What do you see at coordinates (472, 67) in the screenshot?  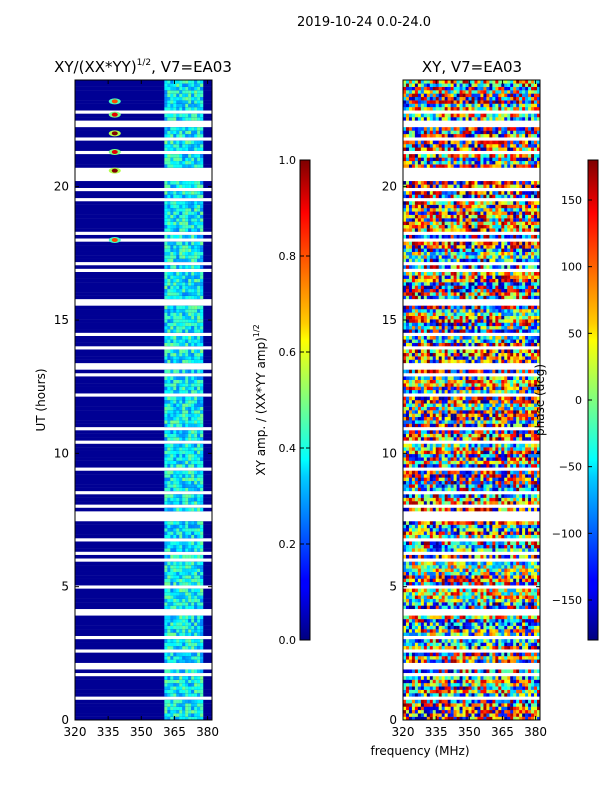 I see `phase-panel-title: XY, V7=EA03` at bounding box center [472, 67].